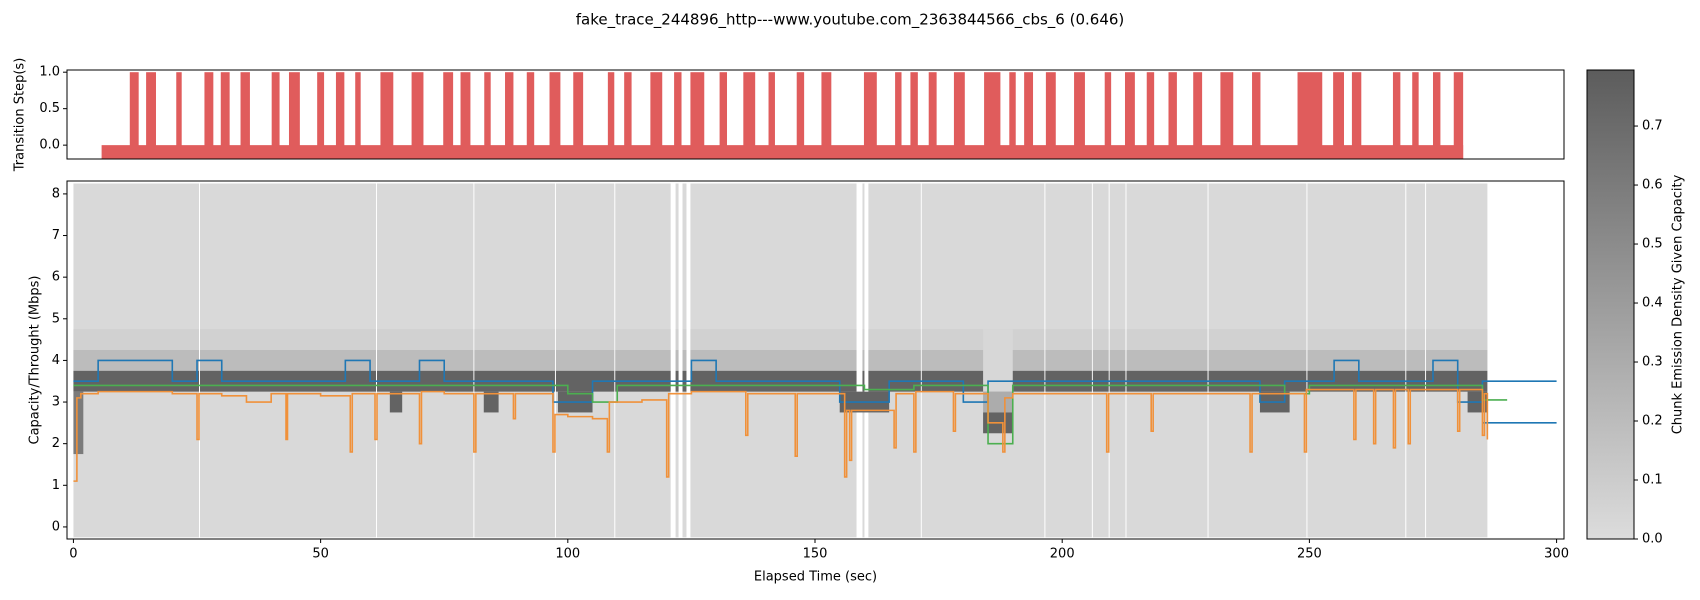  I want to click on colorbar-tick-label: 0.2, so click(1652, 421).